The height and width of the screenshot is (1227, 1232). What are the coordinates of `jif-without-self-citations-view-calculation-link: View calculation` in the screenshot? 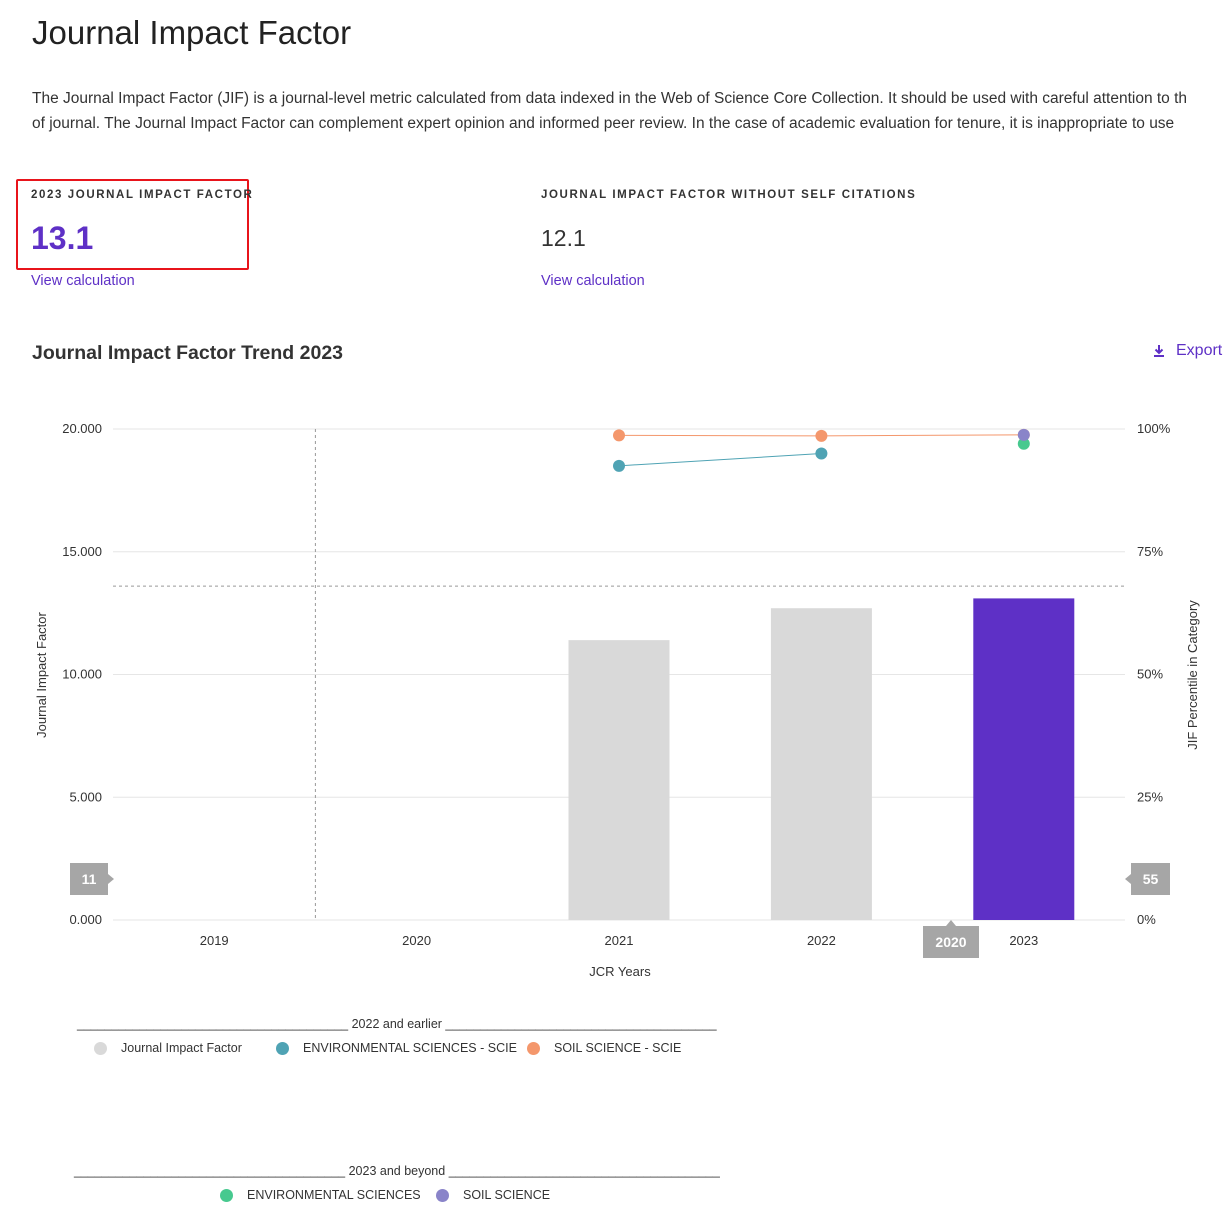 It's located at (593, 281).